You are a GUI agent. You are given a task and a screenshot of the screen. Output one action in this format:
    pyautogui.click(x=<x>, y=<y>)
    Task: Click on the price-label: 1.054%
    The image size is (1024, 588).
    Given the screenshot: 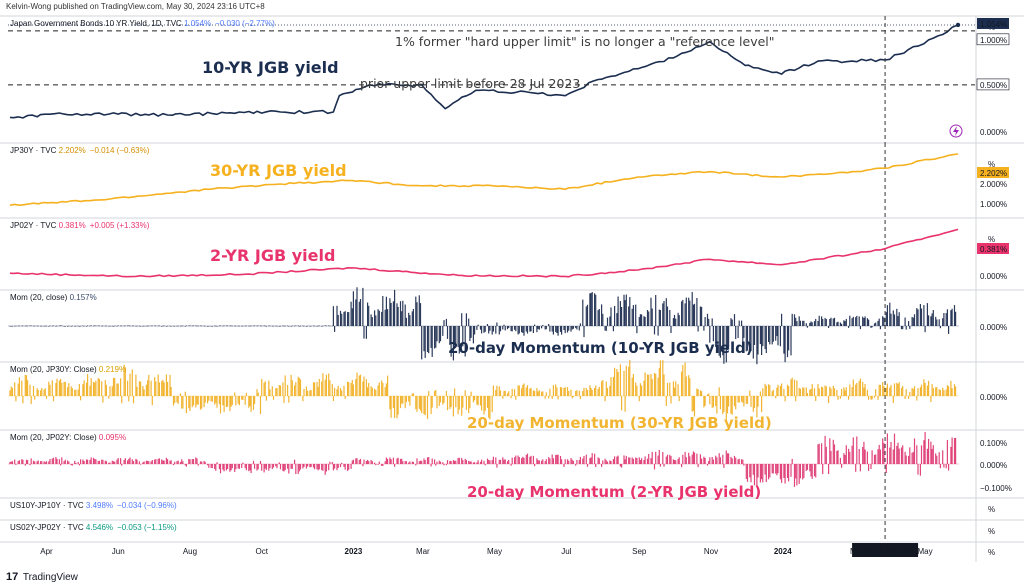 What is the action you would take?
    pyautogui.click(x=993, y=23)
    